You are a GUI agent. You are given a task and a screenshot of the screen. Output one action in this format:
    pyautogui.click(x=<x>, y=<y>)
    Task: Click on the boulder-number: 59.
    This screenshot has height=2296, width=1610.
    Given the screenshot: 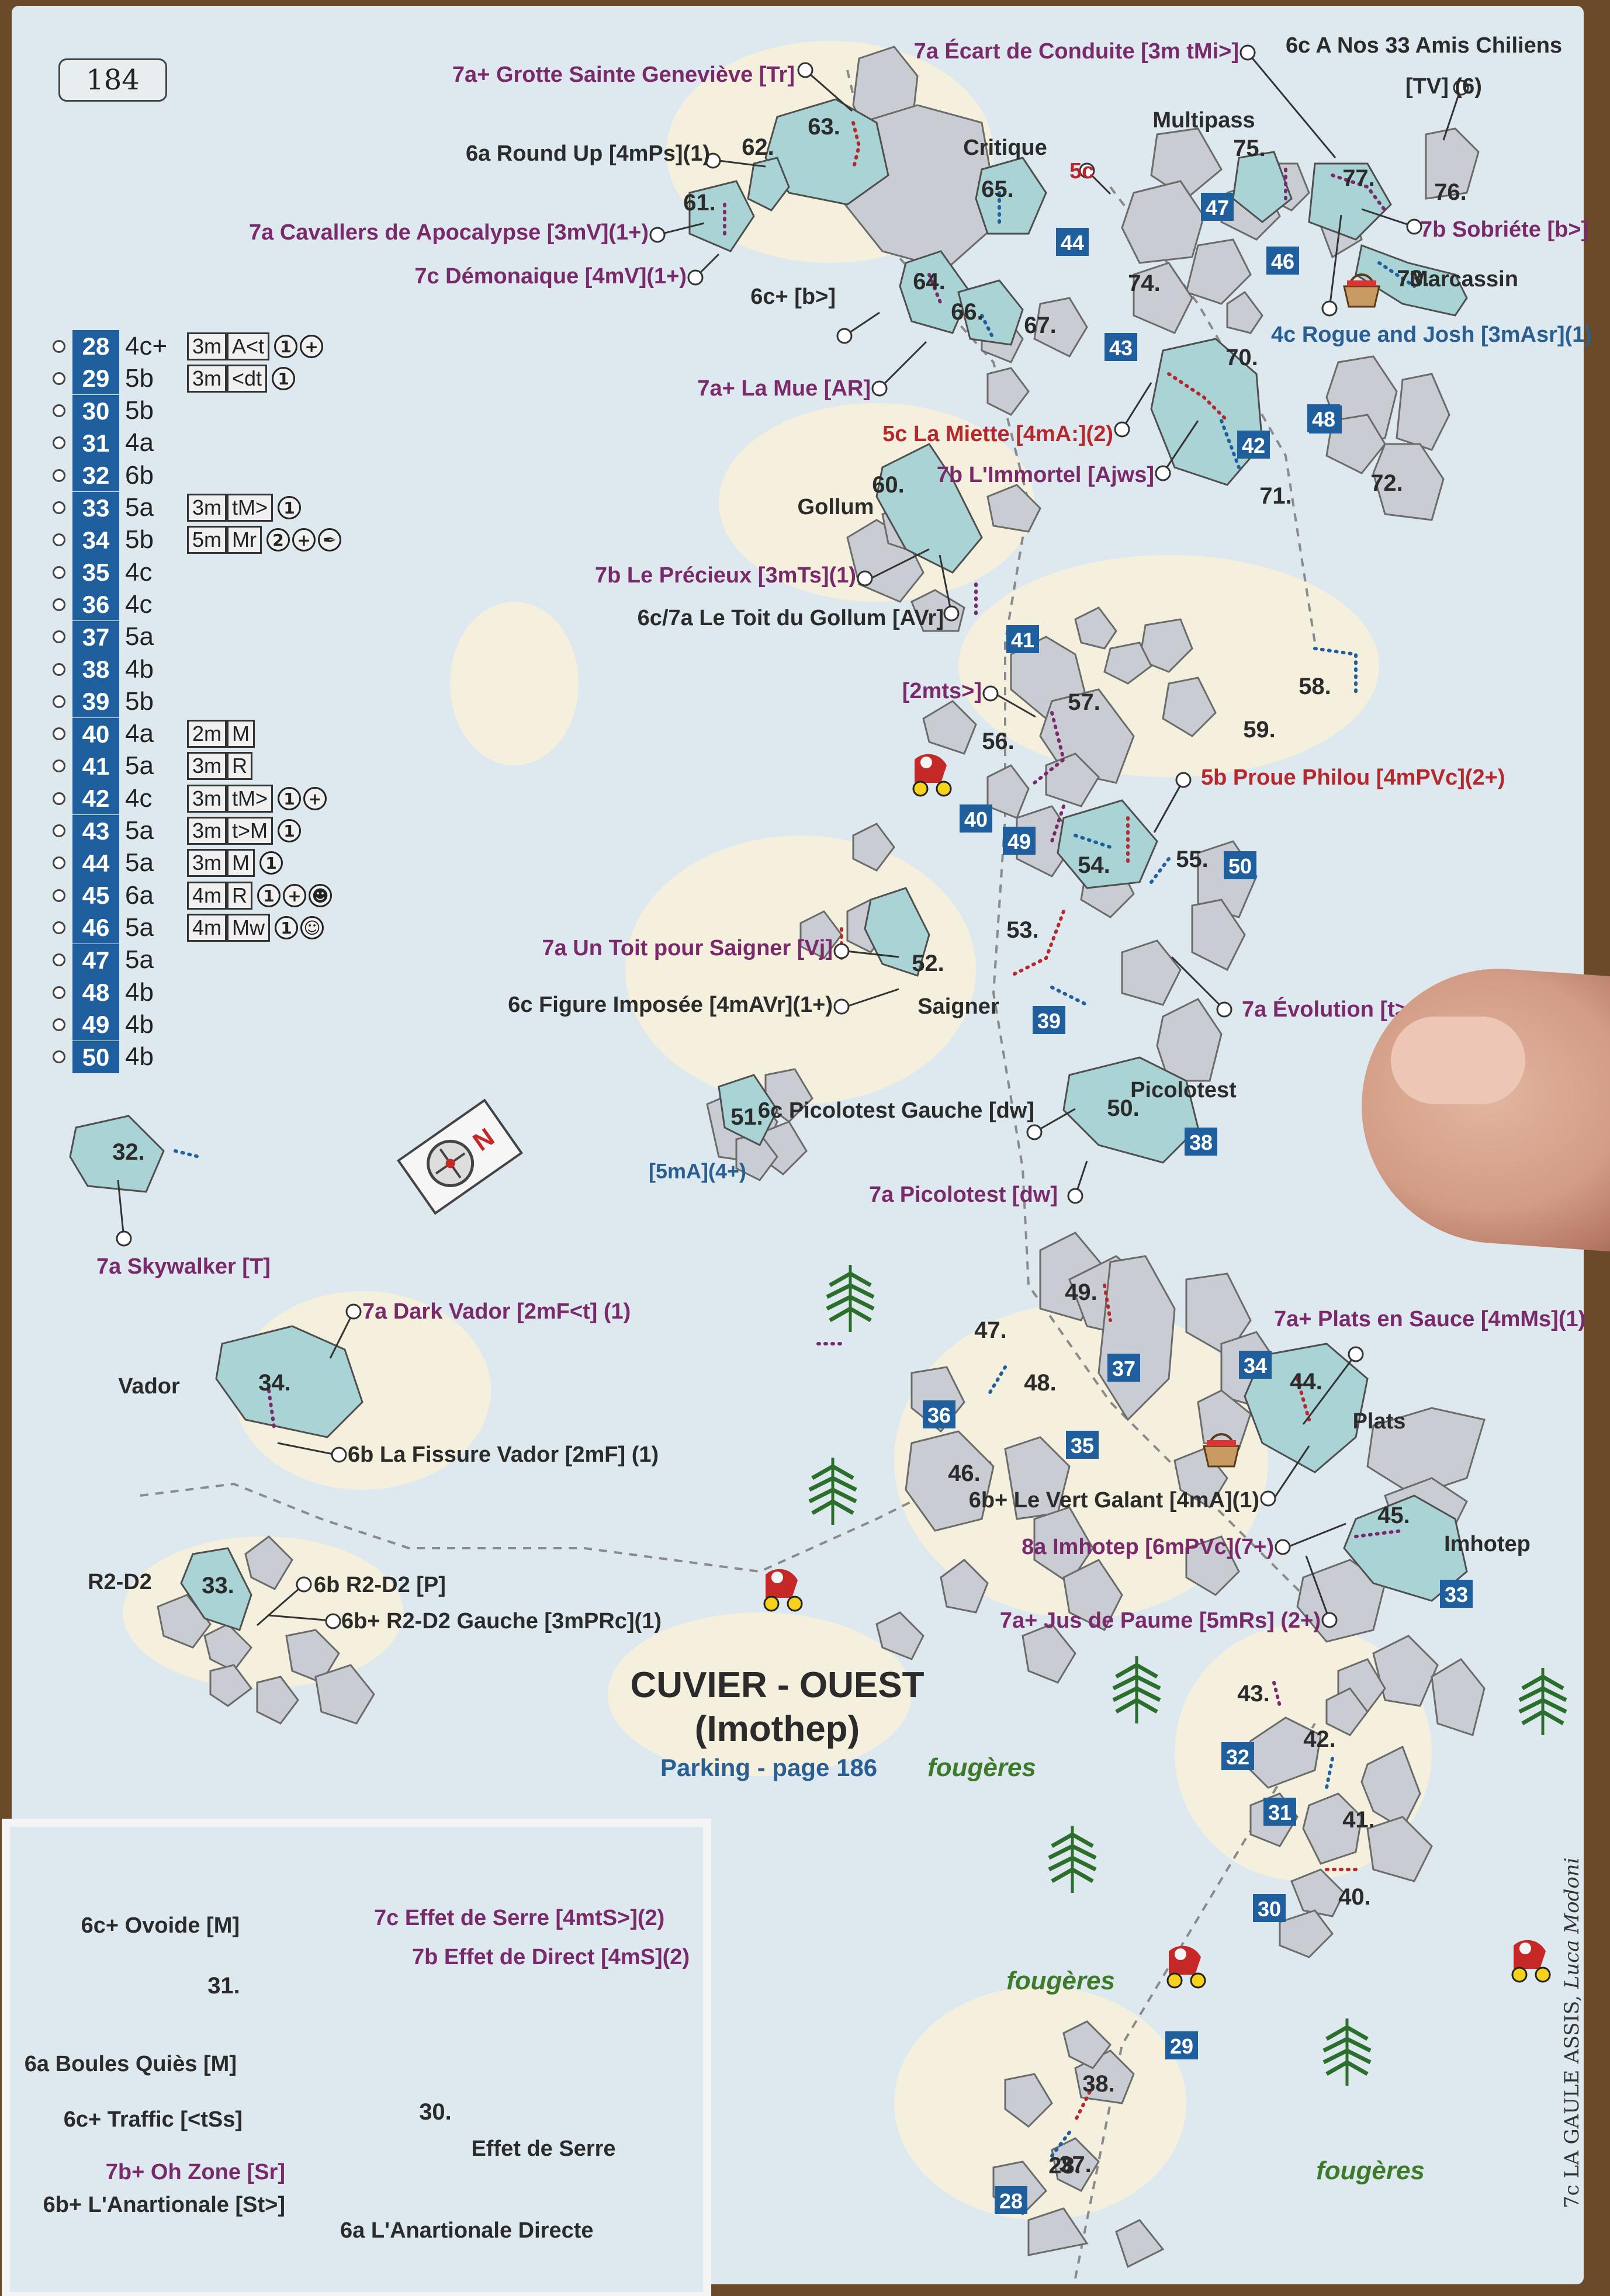 What is the action you would take?
    pyautogui.click(x=1259, y=730)
    